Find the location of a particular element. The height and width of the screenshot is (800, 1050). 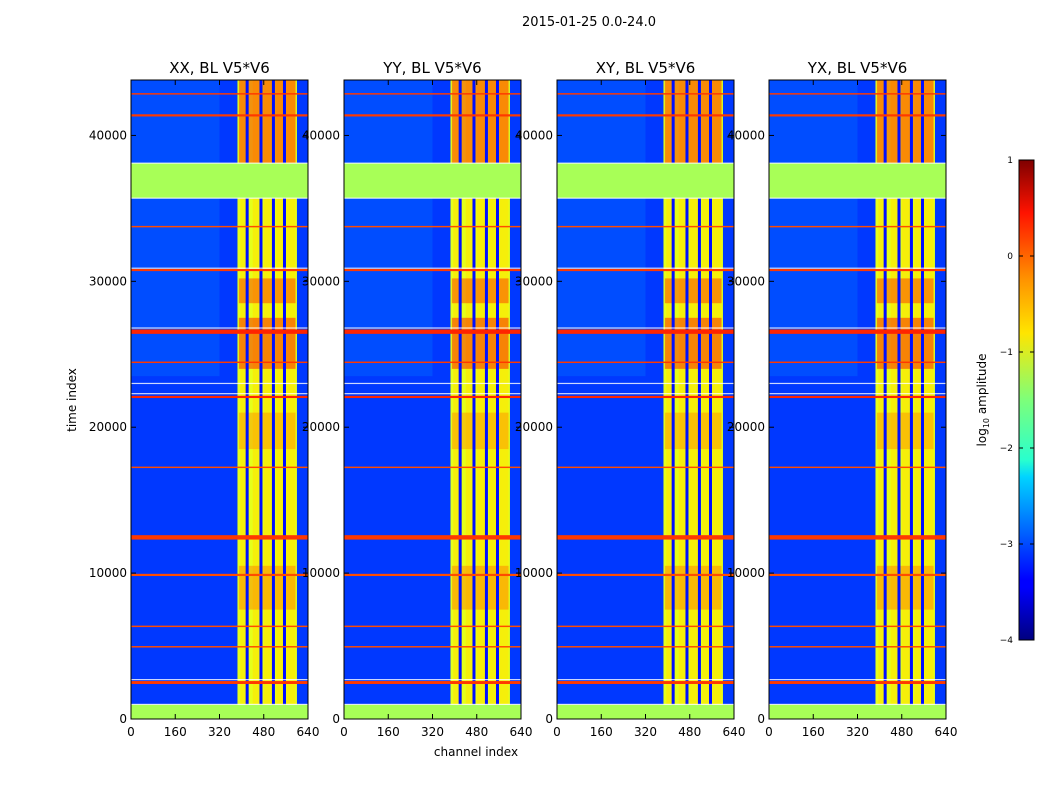

colorbar-label-sub: 10 is located at coordinates (986, 423).